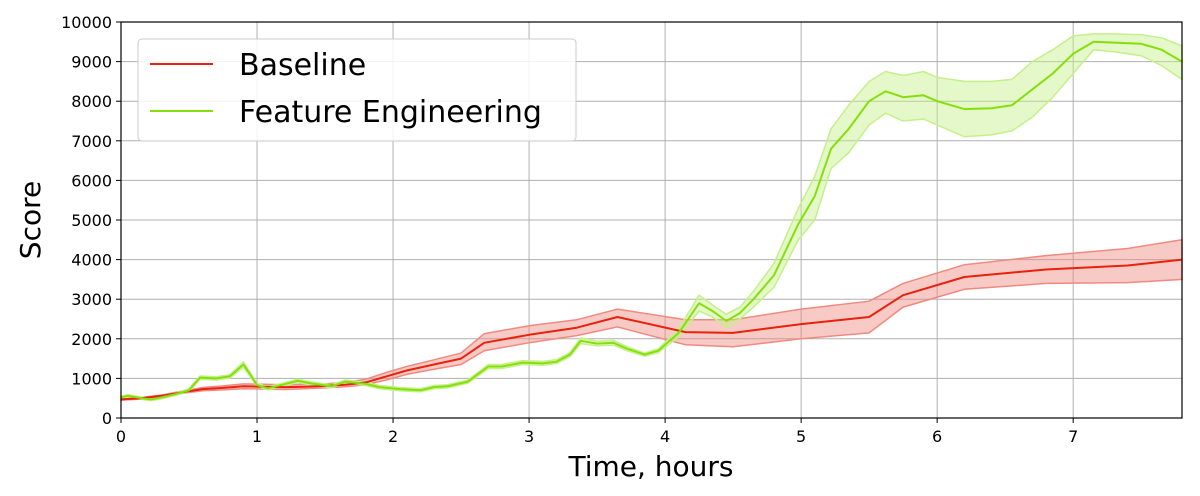  Describe the element at coordinates (91, 299) in the screenshot. I see `y-tick-label: 3000` at that location.